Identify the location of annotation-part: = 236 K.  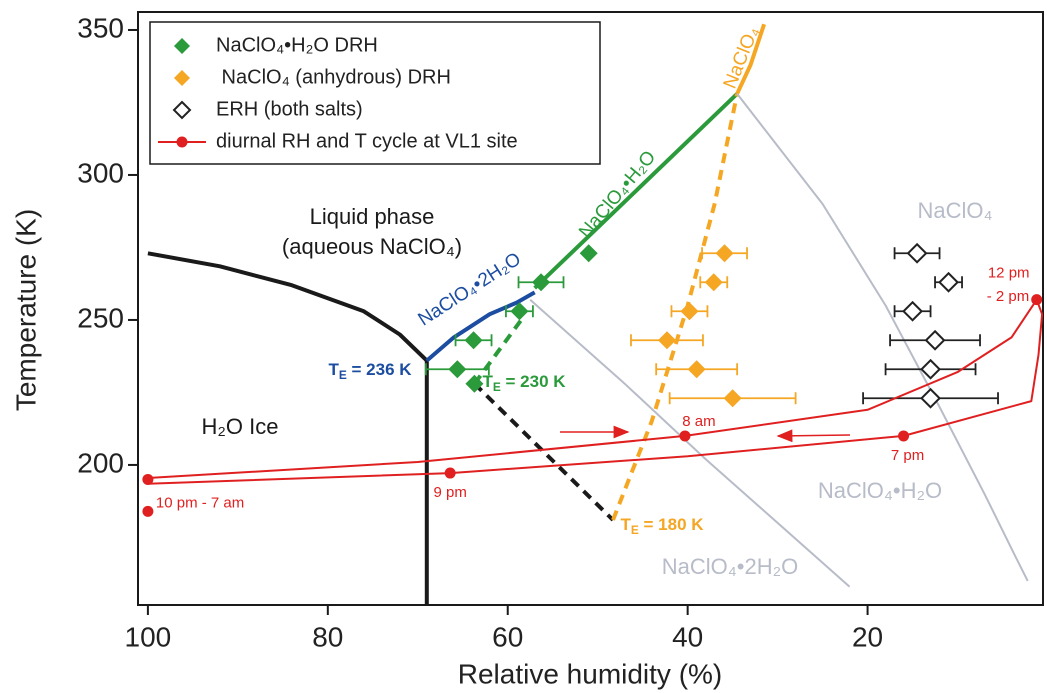
(379, 369).